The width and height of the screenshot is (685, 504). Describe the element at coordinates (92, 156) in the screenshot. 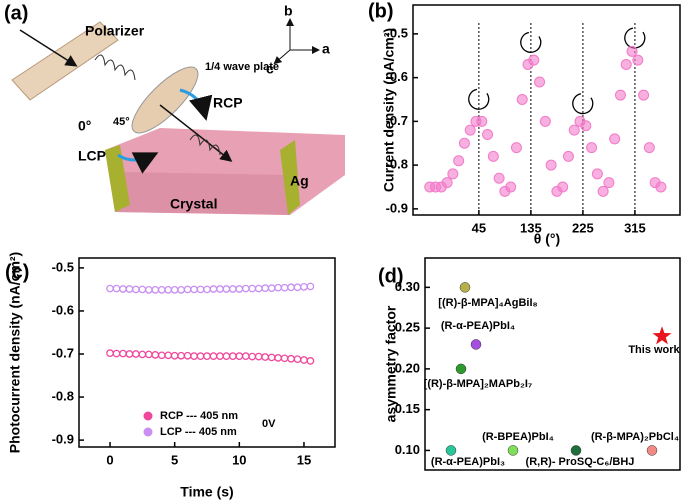

I see `label: LCP` at that location.